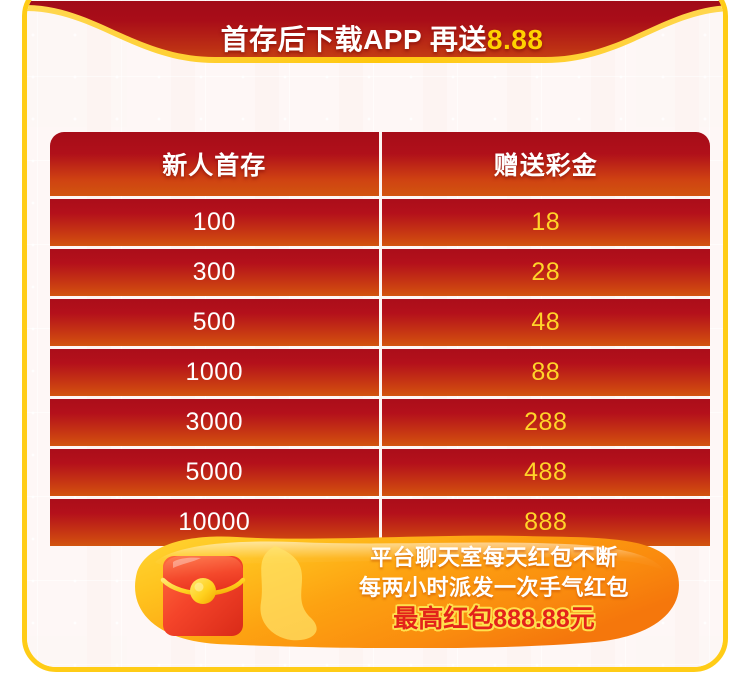 Image resolution: width=750 pixels, height=691 pixels. What do you see at coordinates (544, 522) in the screenshot?
I see `cell-bonus: 888` at bounding box center [544, 522].